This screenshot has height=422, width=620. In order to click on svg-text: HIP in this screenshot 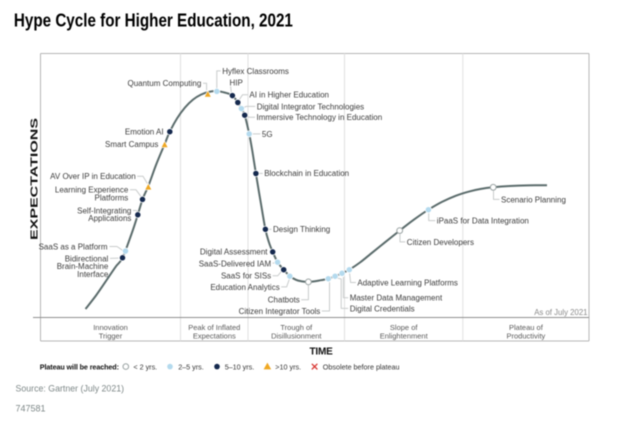, I will do `click(236, 82)`.